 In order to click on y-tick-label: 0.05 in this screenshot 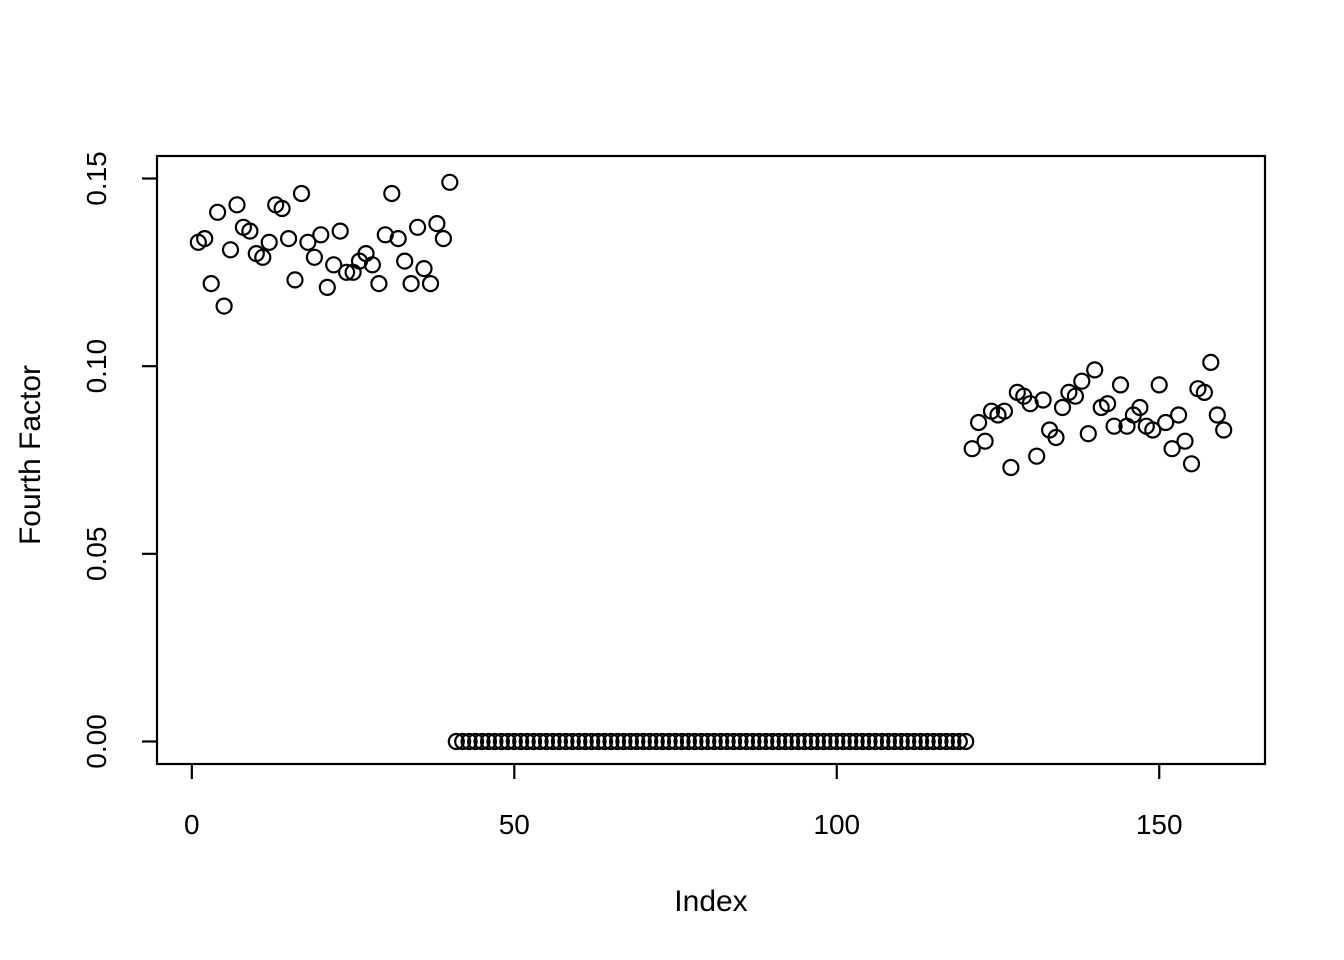, I will do `click(96, 554)`.